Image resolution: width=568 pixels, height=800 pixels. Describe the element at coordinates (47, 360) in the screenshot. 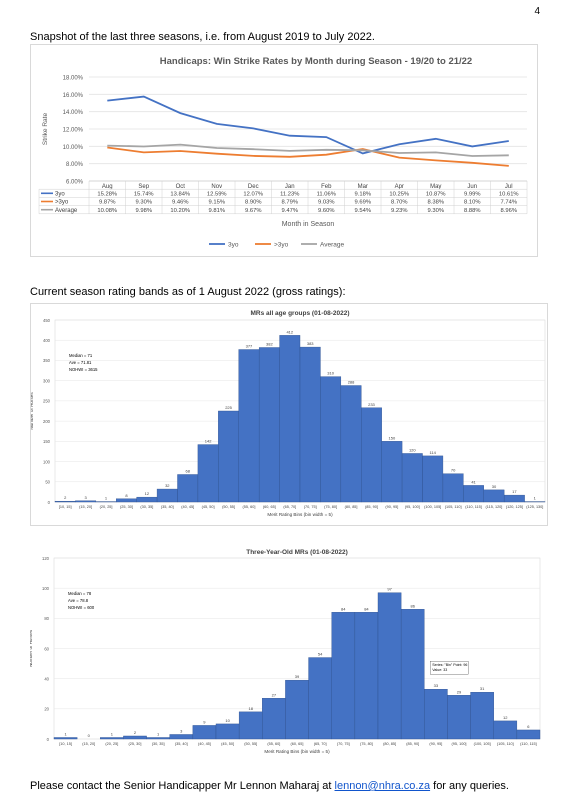

I see `y-tick-label: 350` at that location.